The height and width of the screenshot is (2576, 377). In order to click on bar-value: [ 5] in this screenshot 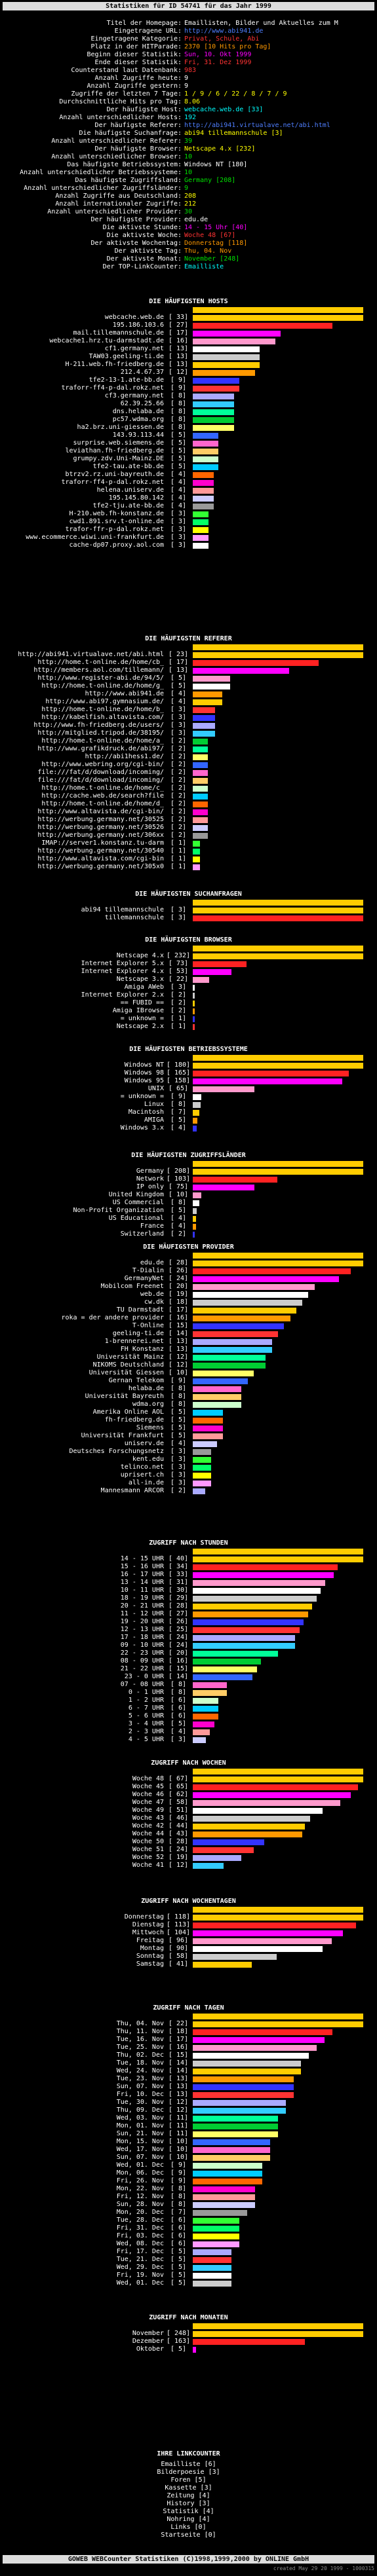, I will do `click(178, 443)`.